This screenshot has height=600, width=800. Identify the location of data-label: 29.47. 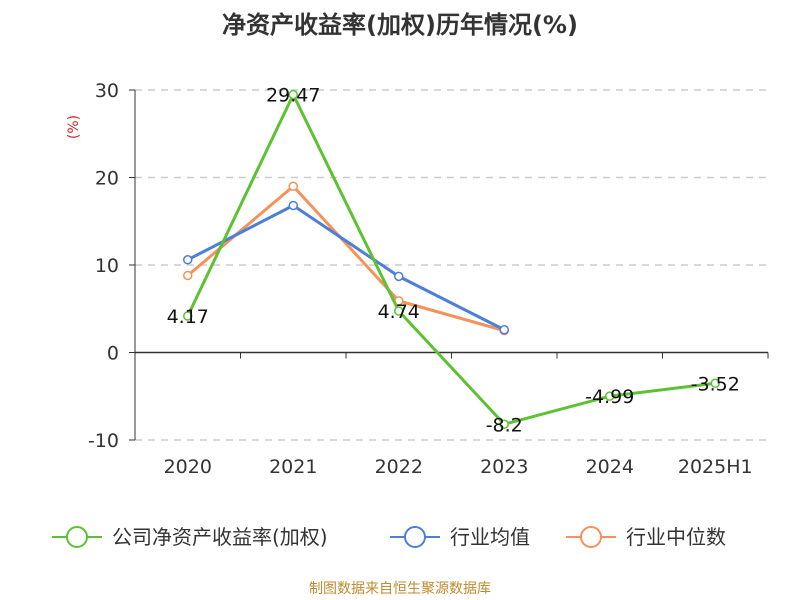
(293, 96).